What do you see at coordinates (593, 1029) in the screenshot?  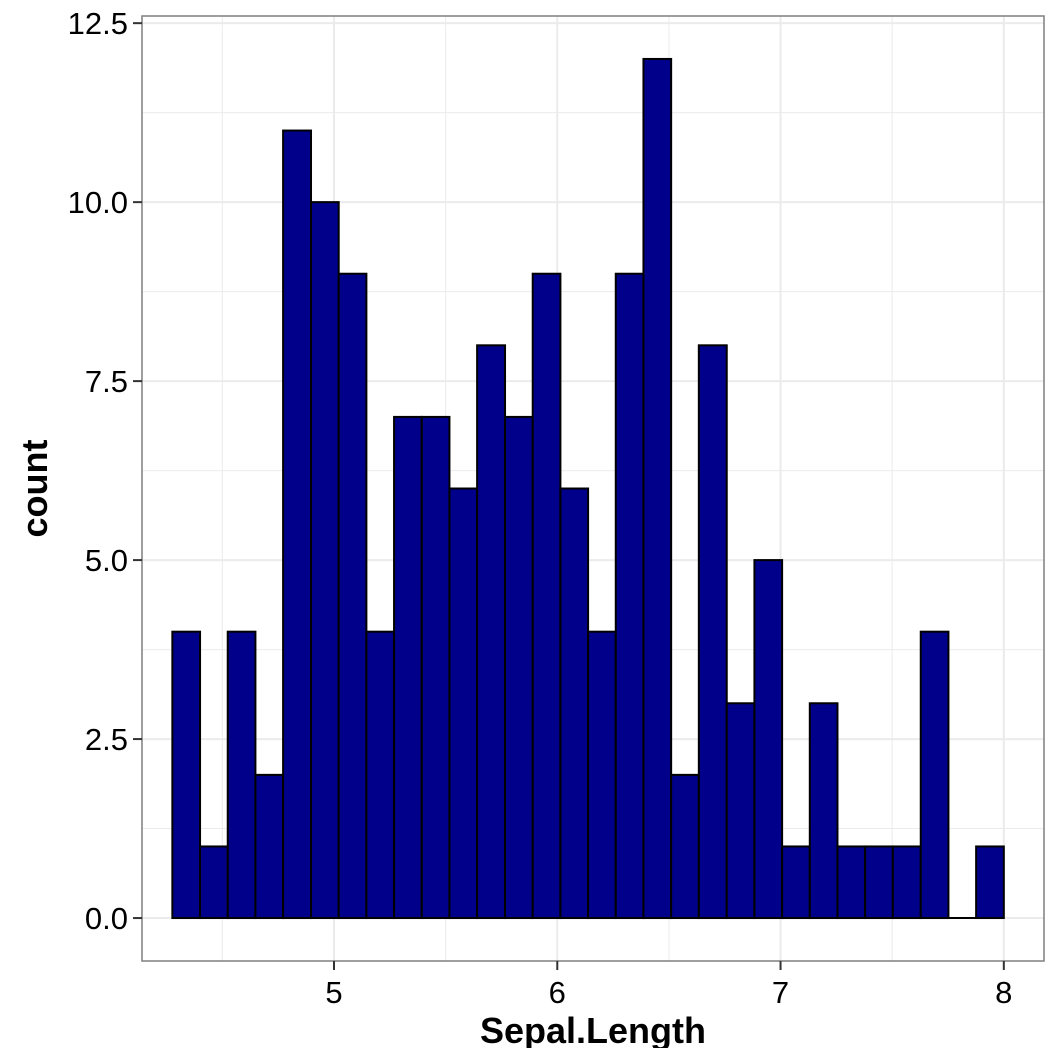 I see `x-axis-title: Sepal.Length` at bounding box center [593, 1029].